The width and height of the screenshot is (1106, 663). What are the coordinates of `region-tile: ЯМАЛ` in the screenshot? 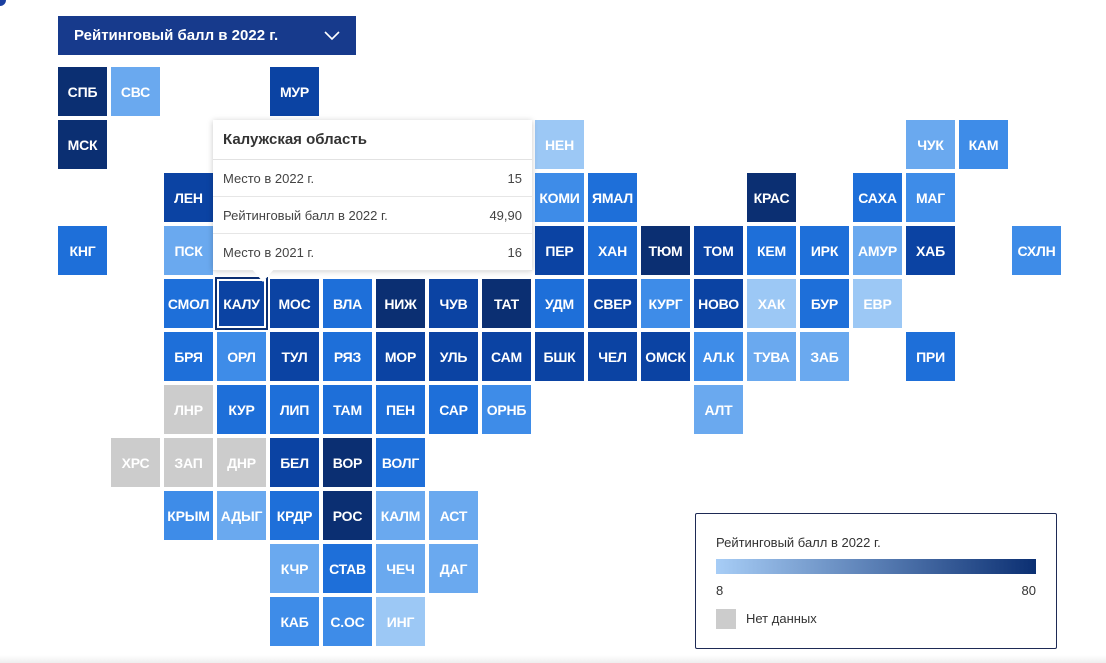 It's located at (612, 197).